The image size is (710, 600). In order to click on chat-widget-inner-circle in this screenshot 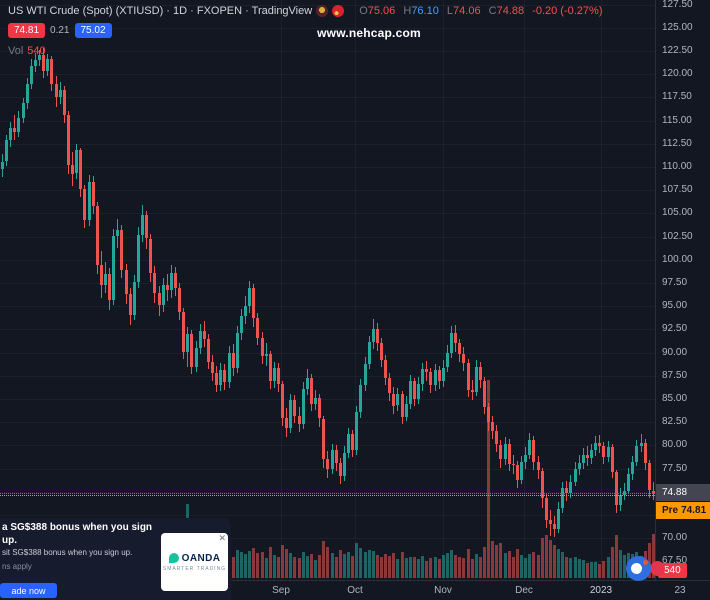, I will do `click(636, 568)`.